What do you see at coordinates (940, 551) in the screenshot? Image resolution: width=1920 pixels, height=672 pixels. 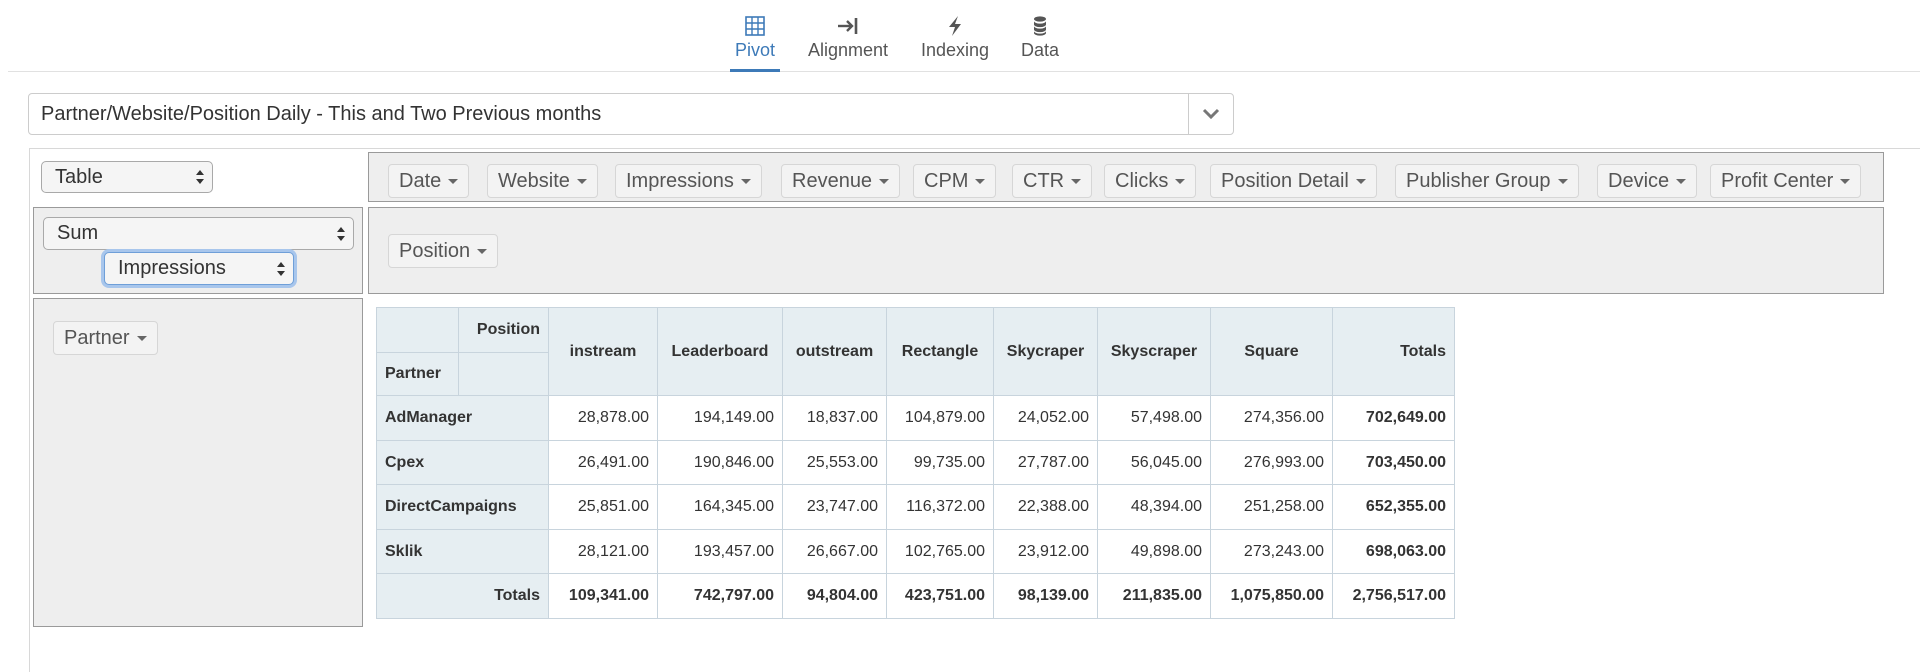 I see `table-cell: 102,765.00` at bounding box center [940, 551].